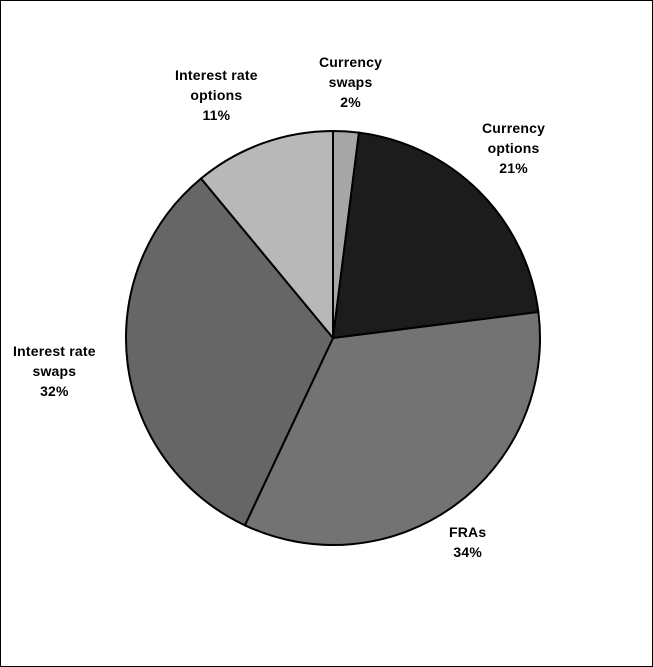 The image size is (653, 667). I want to click on label-currency-options-percent: 21%, so click(513, 168).